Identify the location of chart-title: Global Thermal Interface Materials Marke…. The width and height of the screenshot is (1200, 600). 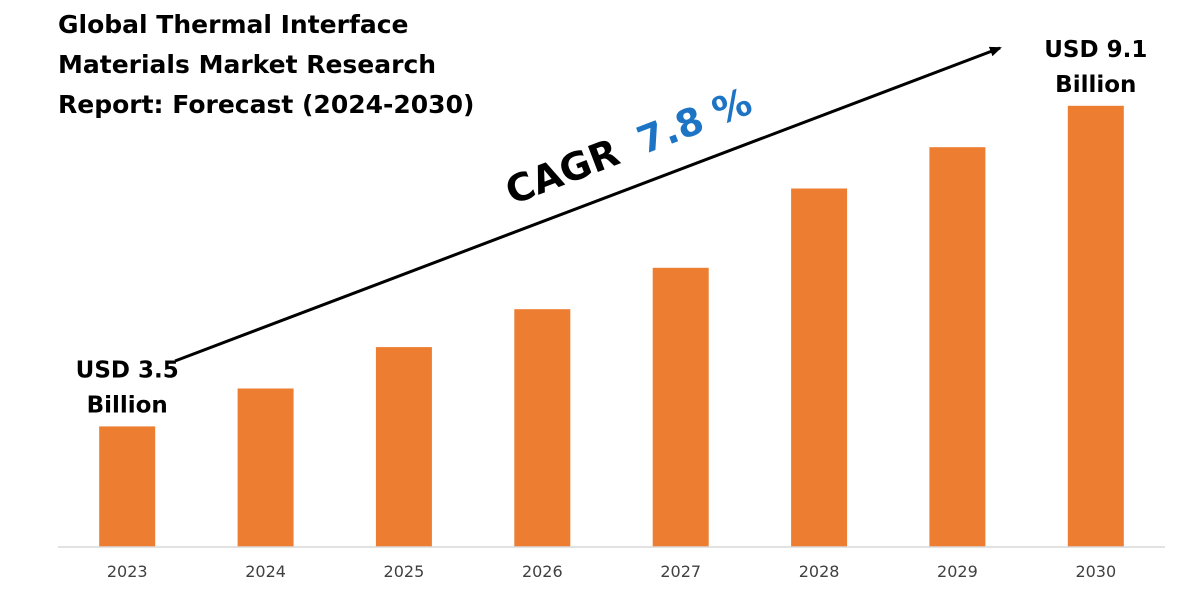
(266, 64).